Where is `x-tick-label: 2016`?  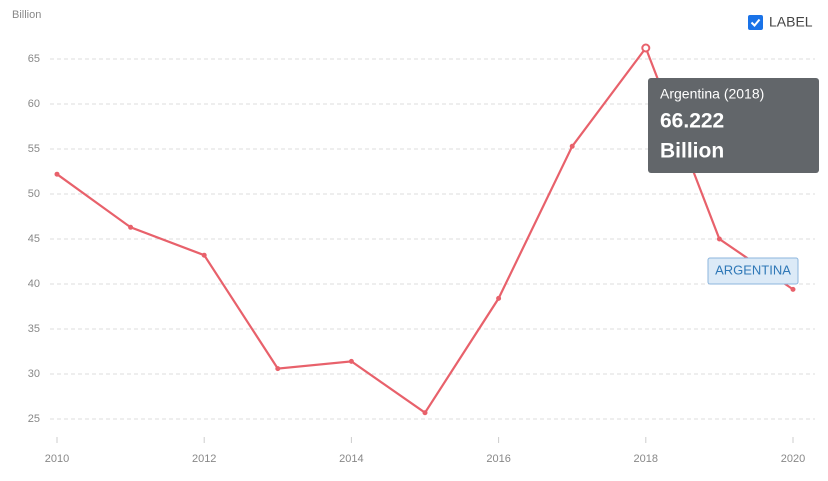
x-tick-label: 2016 is located at coordinates (498, 459).